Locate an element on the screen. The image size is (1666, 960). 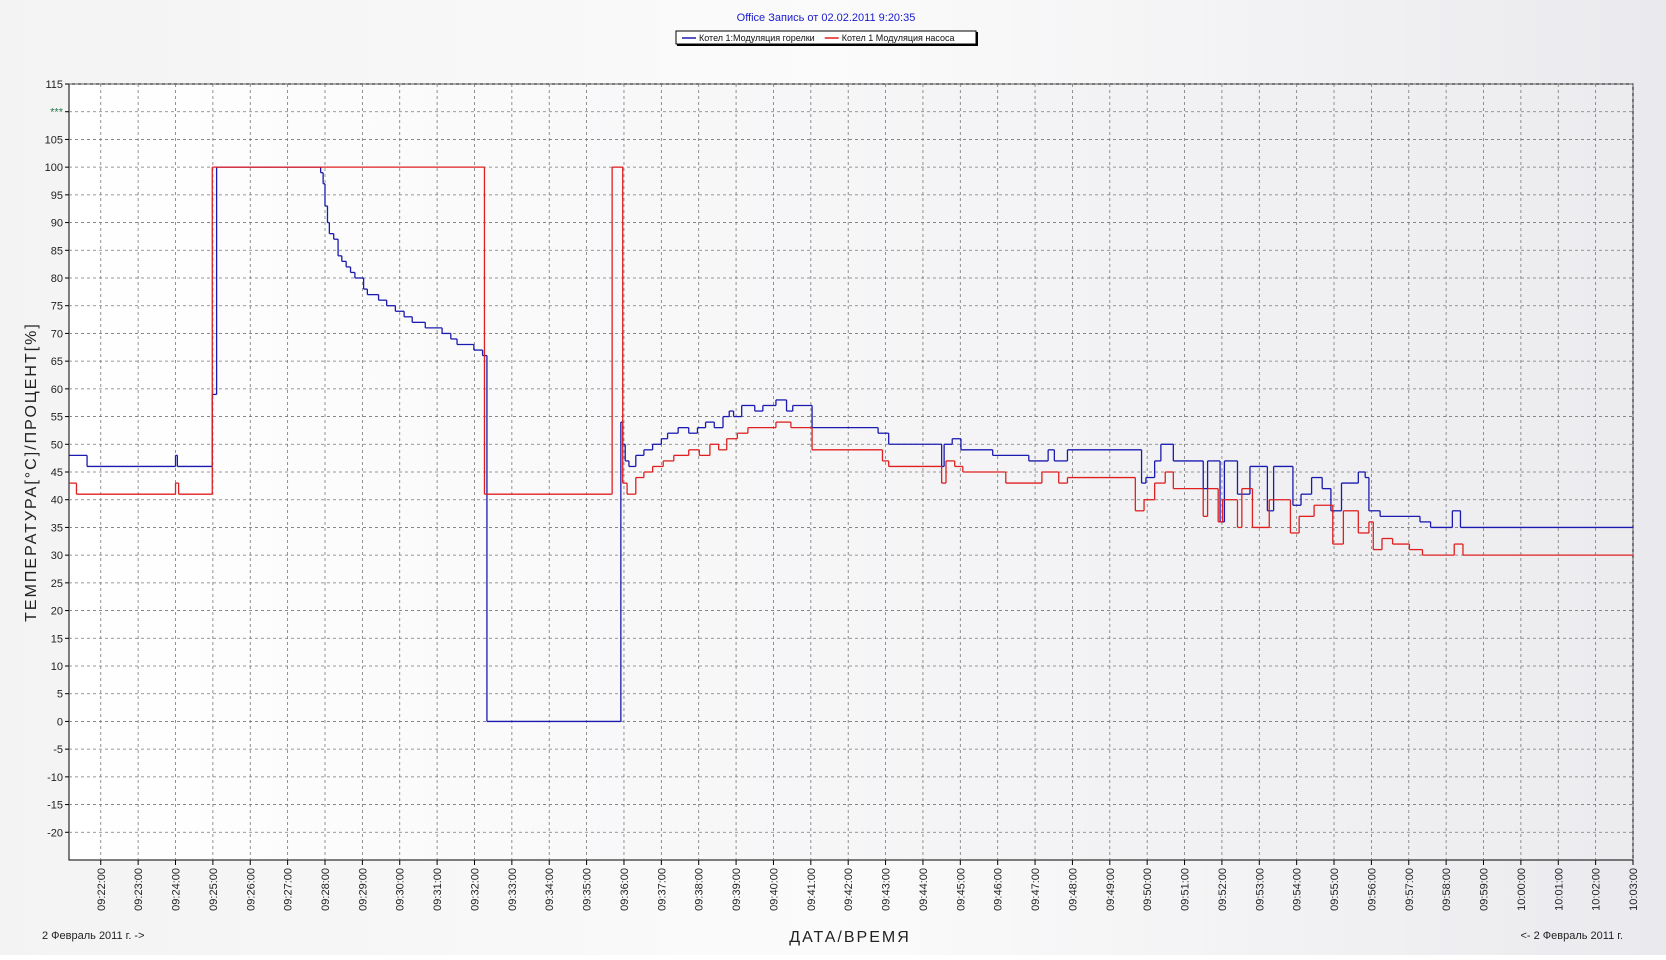
x-tick-label: 09:53:00 is located at coordinates (1260, 889).